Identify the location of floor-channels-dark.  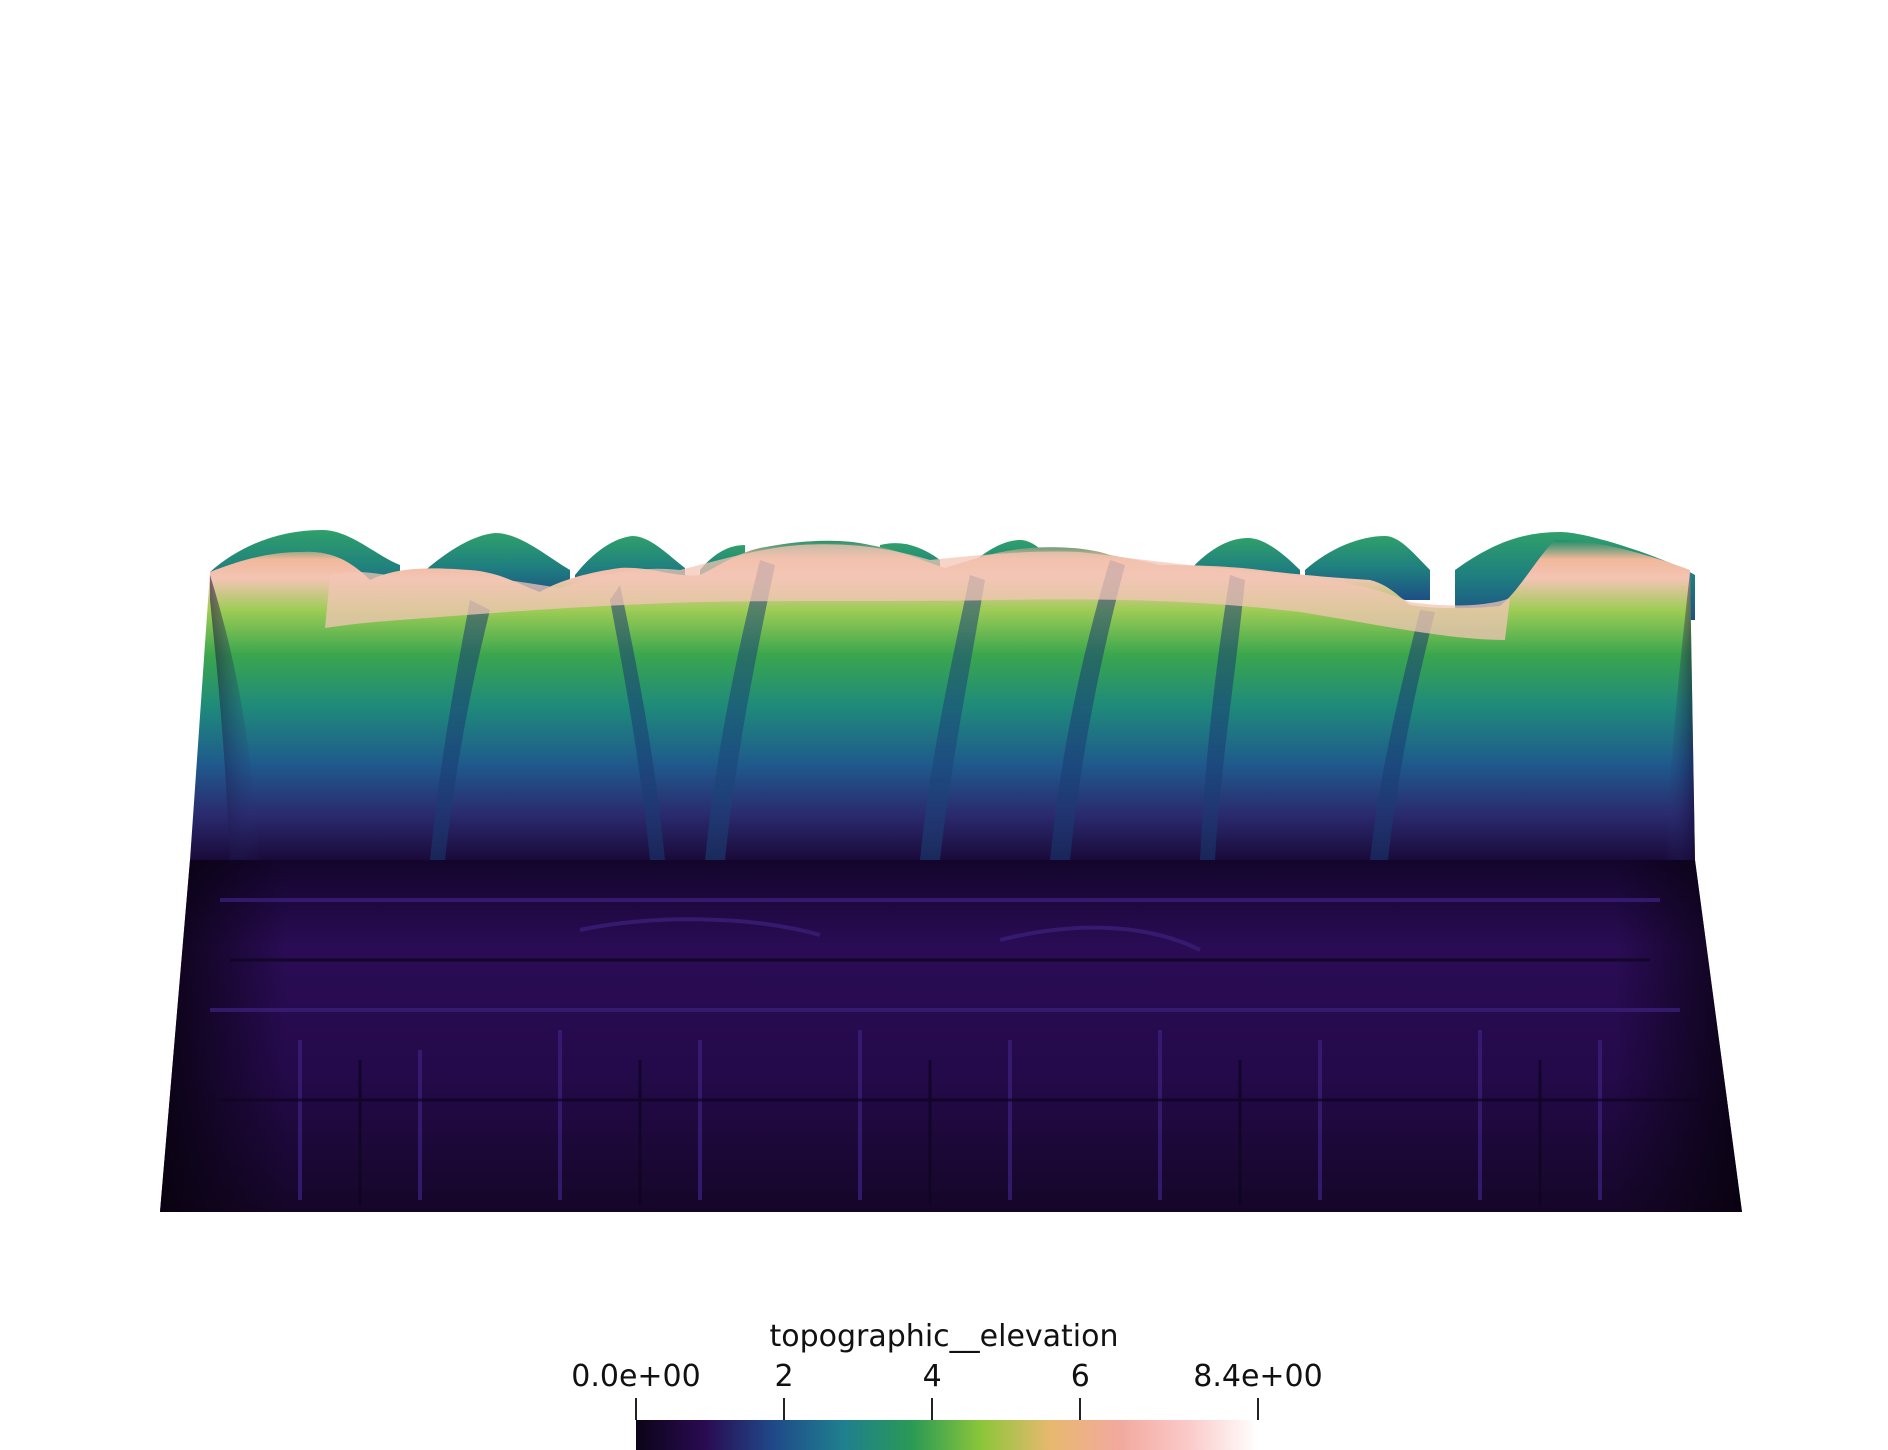
(960, 1081).